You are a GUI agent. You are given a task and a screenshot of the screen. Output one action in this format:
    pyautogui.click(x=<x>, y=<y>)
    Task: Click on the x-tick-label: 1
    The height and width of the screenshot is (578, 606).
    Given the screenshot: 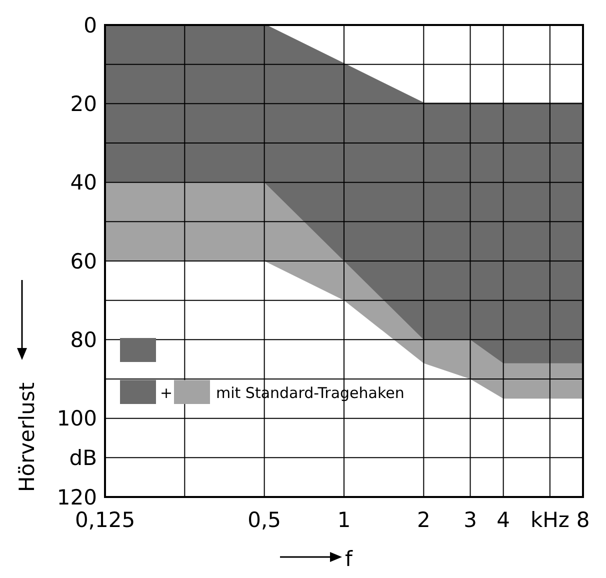 What is the action you would take?
    pyautogui.click(x=344, y=520)
    